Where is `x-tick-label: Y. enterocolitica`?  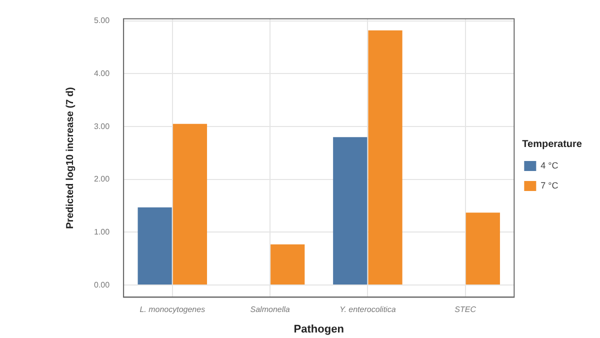
x-tick-label: Y. enterocolitica is located at coordinates (368, 309).